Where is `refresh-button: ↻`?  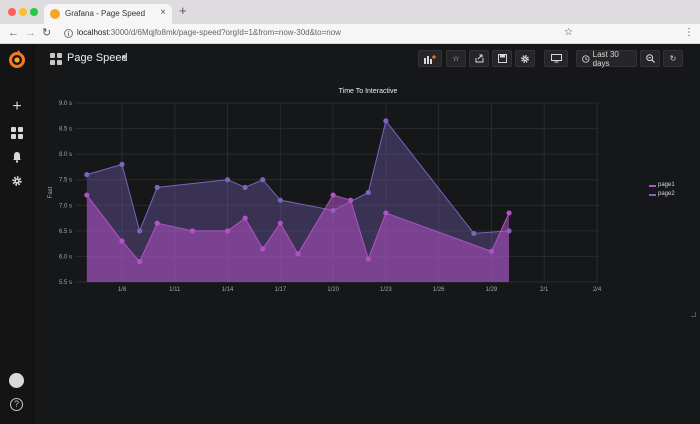
refresh-button: ↻ is located at coordinates (673, 58).